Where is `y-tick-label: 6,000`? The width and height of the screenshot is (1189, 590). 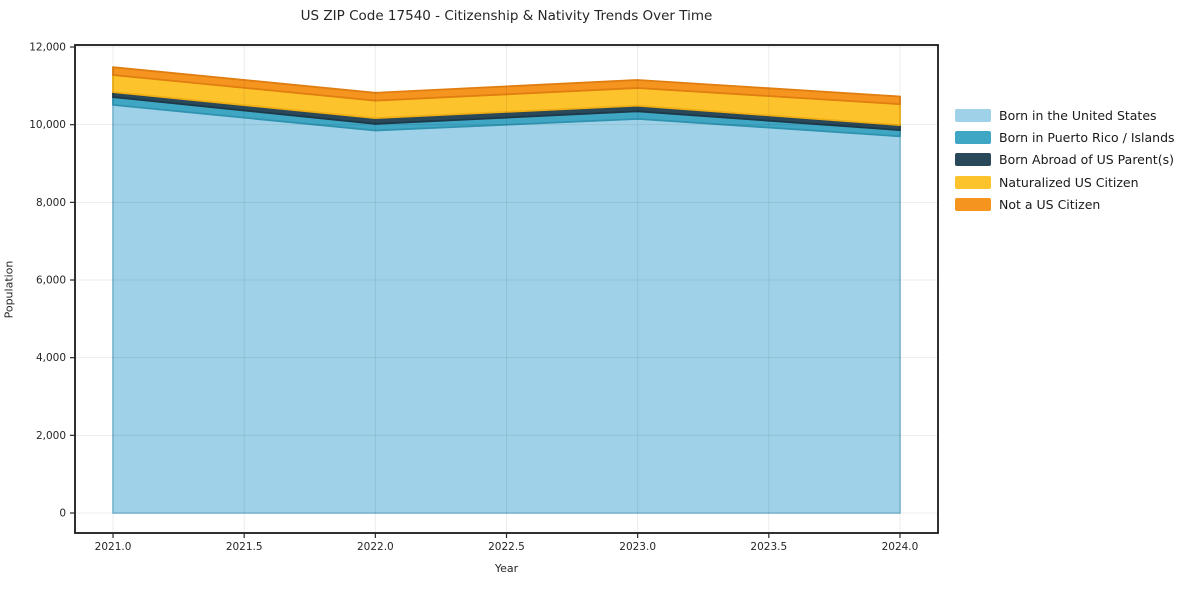
y-tick-label: 6,000 is located at coordinates (51, 281).